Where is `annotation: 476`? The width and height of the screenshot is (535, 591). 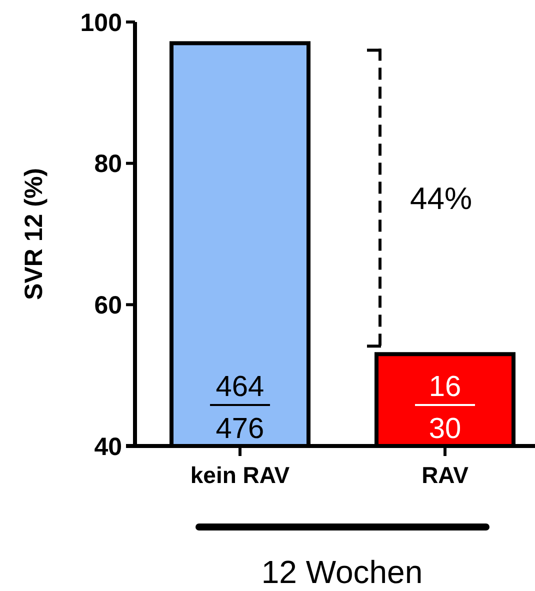 annotation: 476 is located at coordinates (240, 429).